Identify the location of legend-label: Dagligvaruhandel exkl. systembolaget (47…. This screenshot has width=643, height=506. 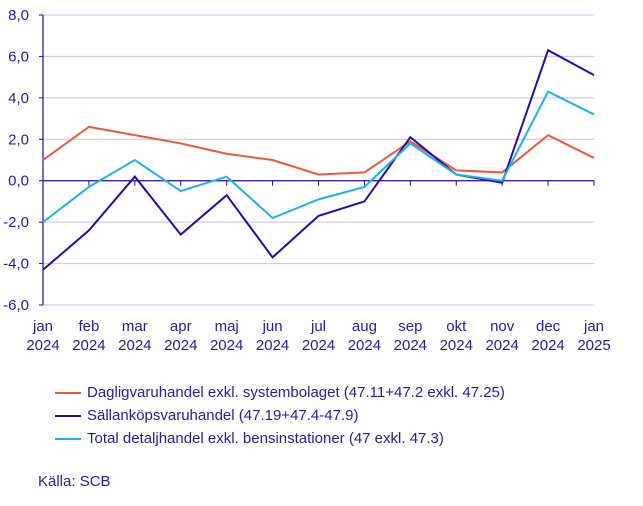
(296, 392).